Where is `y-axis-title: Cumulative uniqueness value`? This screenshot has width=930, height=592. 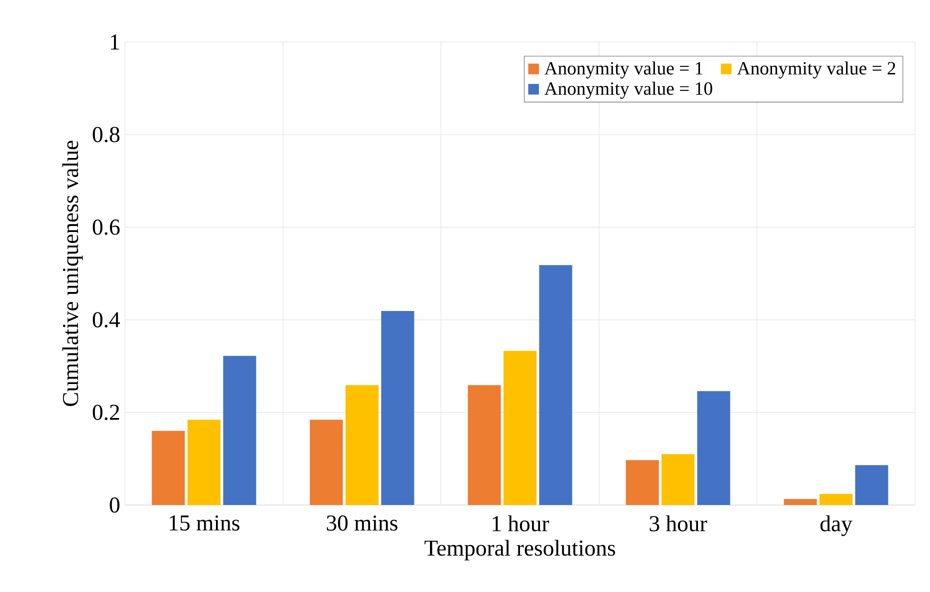 y-axis-title: Cumulative uniqueness value is located at coordinates (72, 273).